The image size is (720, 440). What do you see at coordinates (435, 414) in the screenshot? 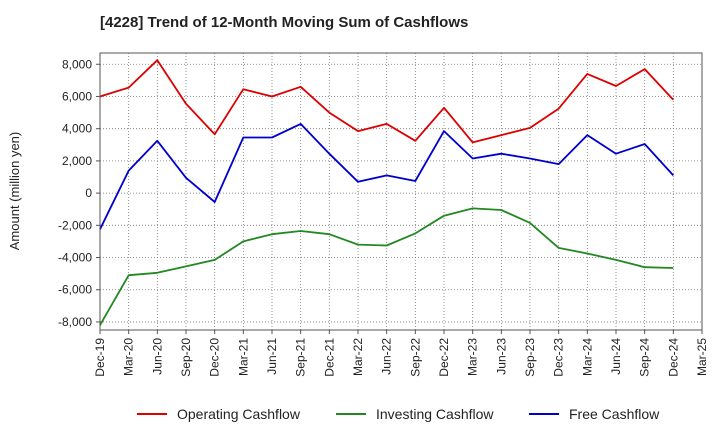
I see `legend-label: Investing Cashflow` at bounding box center [435, 414].